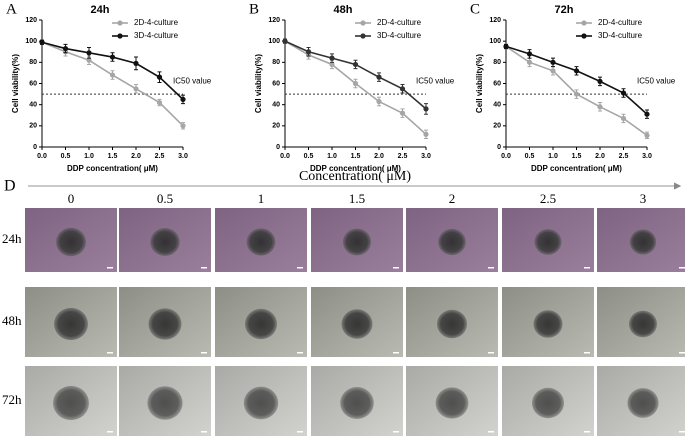 The image size is (685, 437). I want to click on concentration-label: 3, so click(643, 198).